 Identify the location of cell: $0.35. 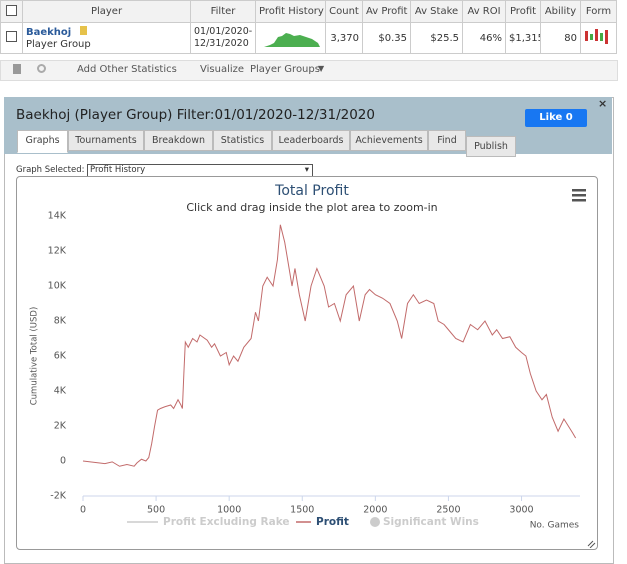
(386, 38).